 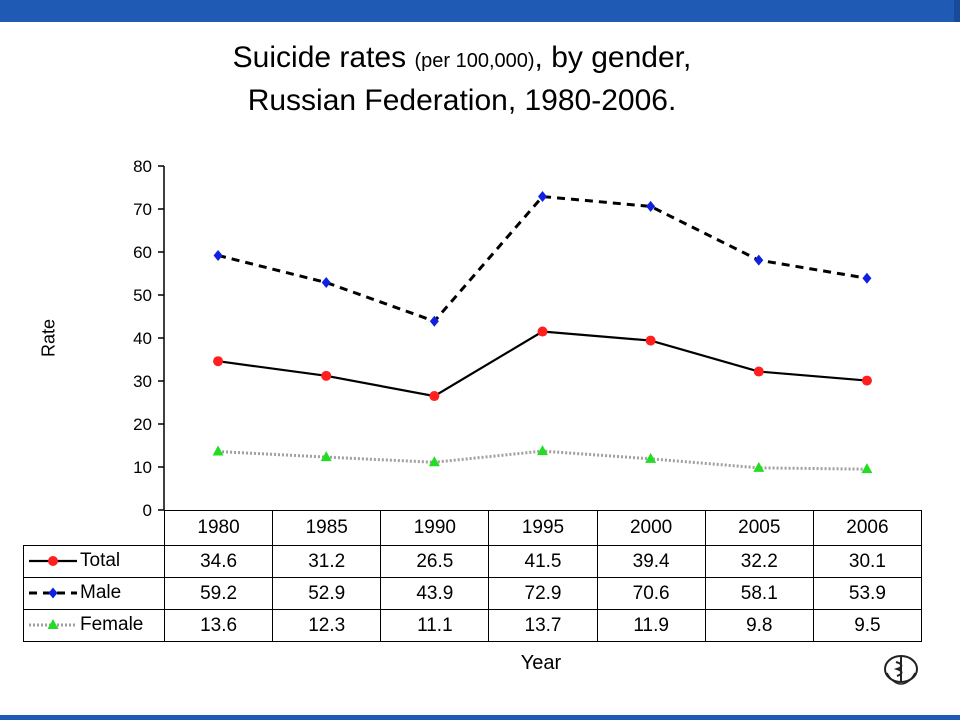 What do you see at coordinates (867, 625) in the screenshot?
I see `data-label-female: 9.5` at bounding box center [867, 625].